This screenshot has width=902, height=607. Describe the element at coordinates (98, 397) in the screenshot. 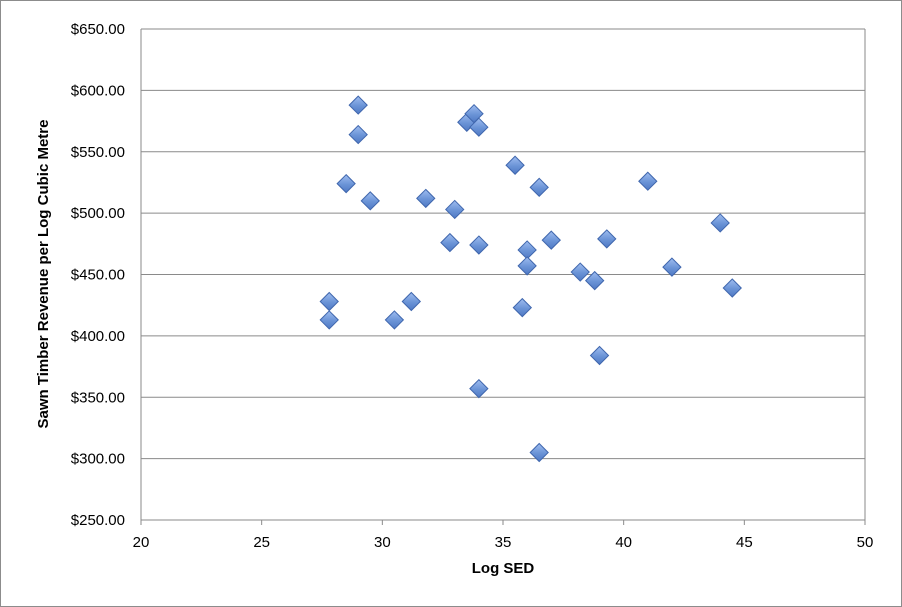

I see `y-tick-label: $350.00` at that location.